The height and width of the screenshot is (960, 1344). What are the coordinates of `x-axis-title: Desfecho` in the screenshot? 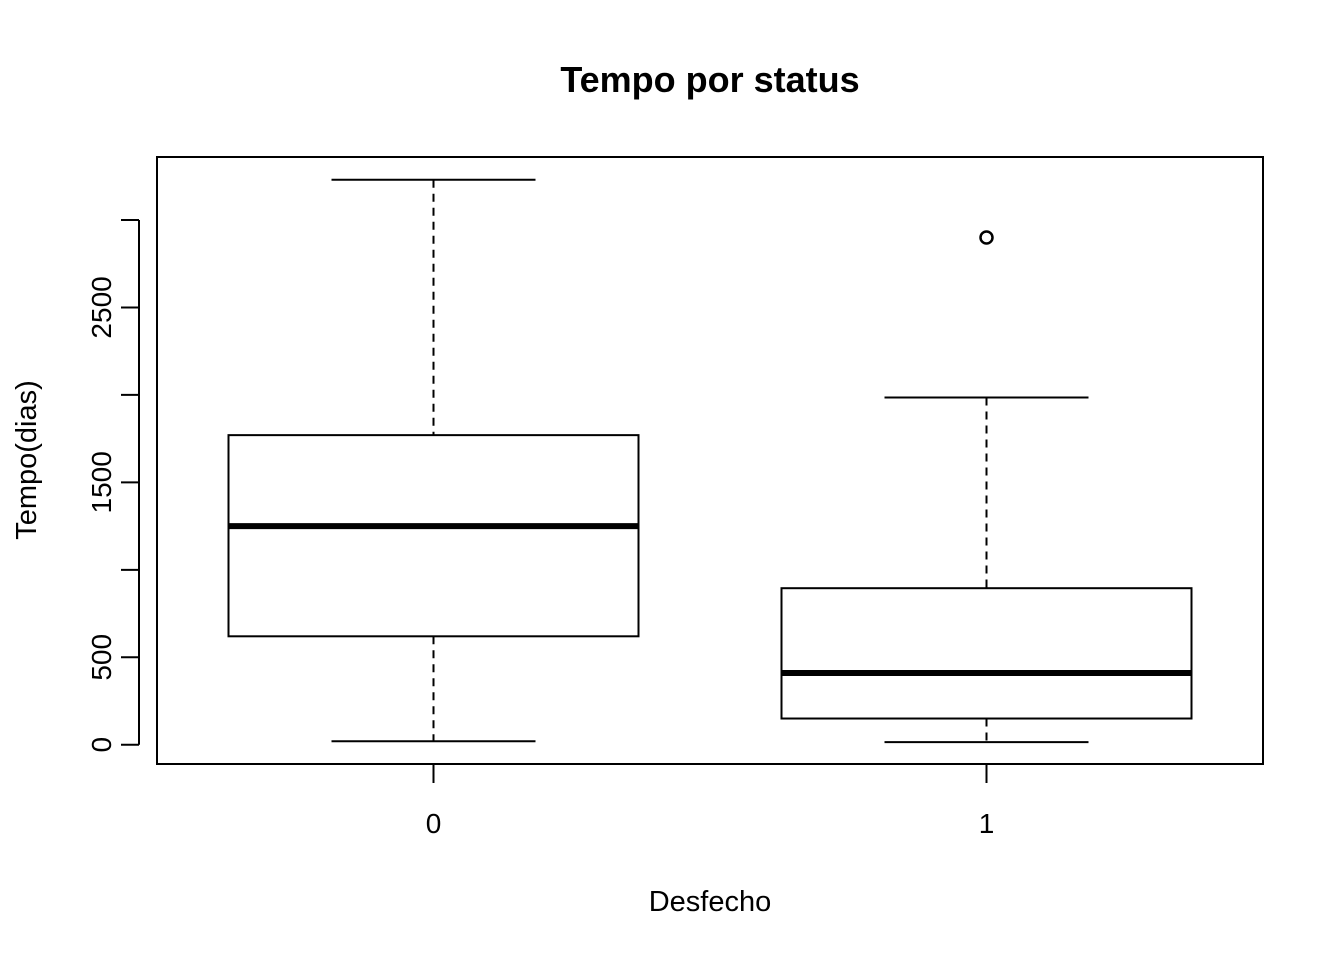 It's located at (710, 902).